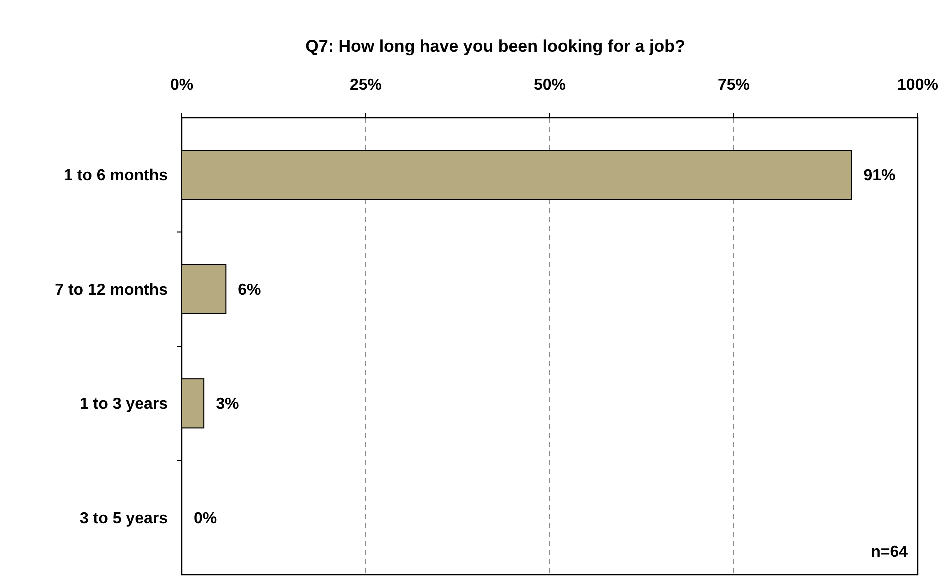  I want to click on data-label: 6%, so click(250, 290).